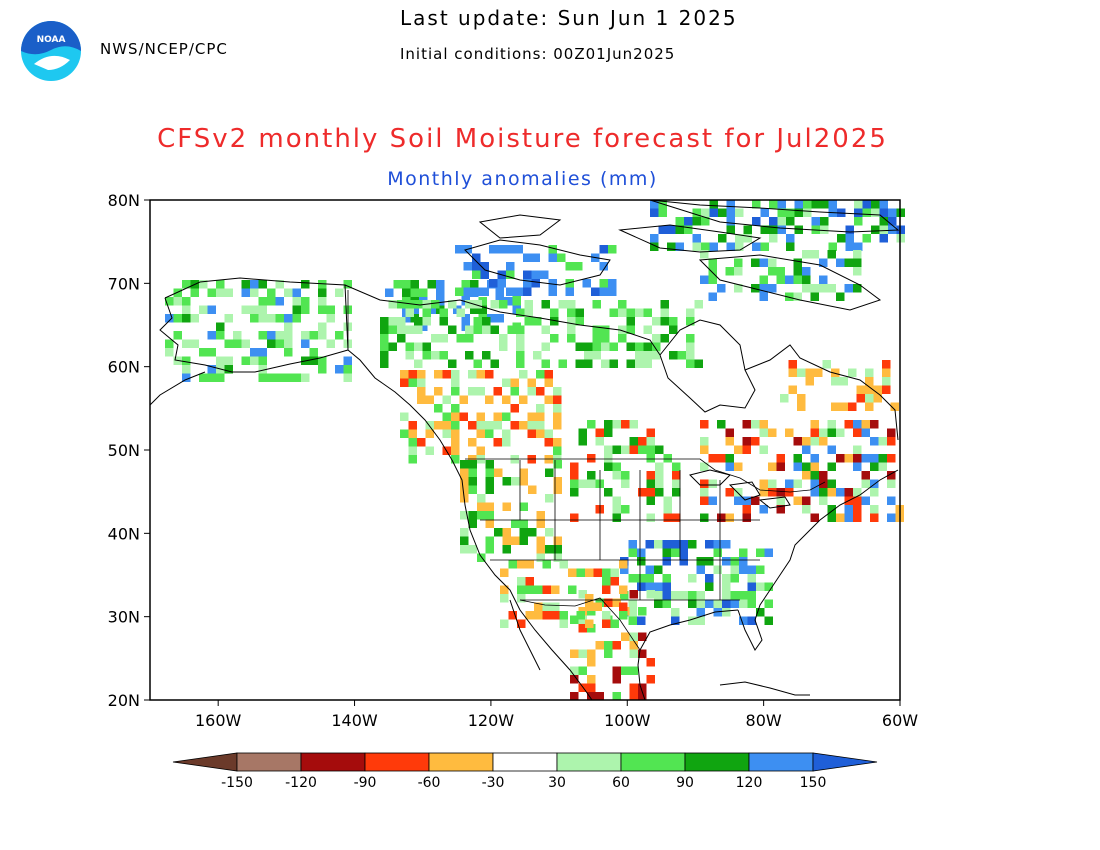  Describe the element at coordinates (333, 762) in the screenshot. I see `colorbar-segment` at that location.